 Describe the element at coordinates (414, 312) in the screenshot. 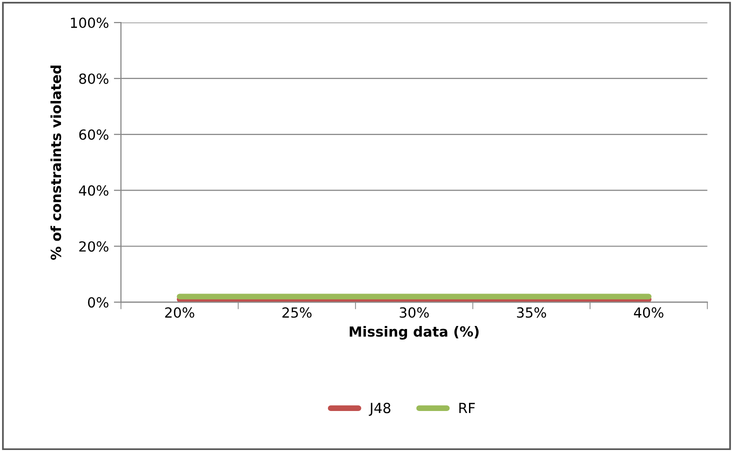

I see `x-tick-label: 30%` at that location.